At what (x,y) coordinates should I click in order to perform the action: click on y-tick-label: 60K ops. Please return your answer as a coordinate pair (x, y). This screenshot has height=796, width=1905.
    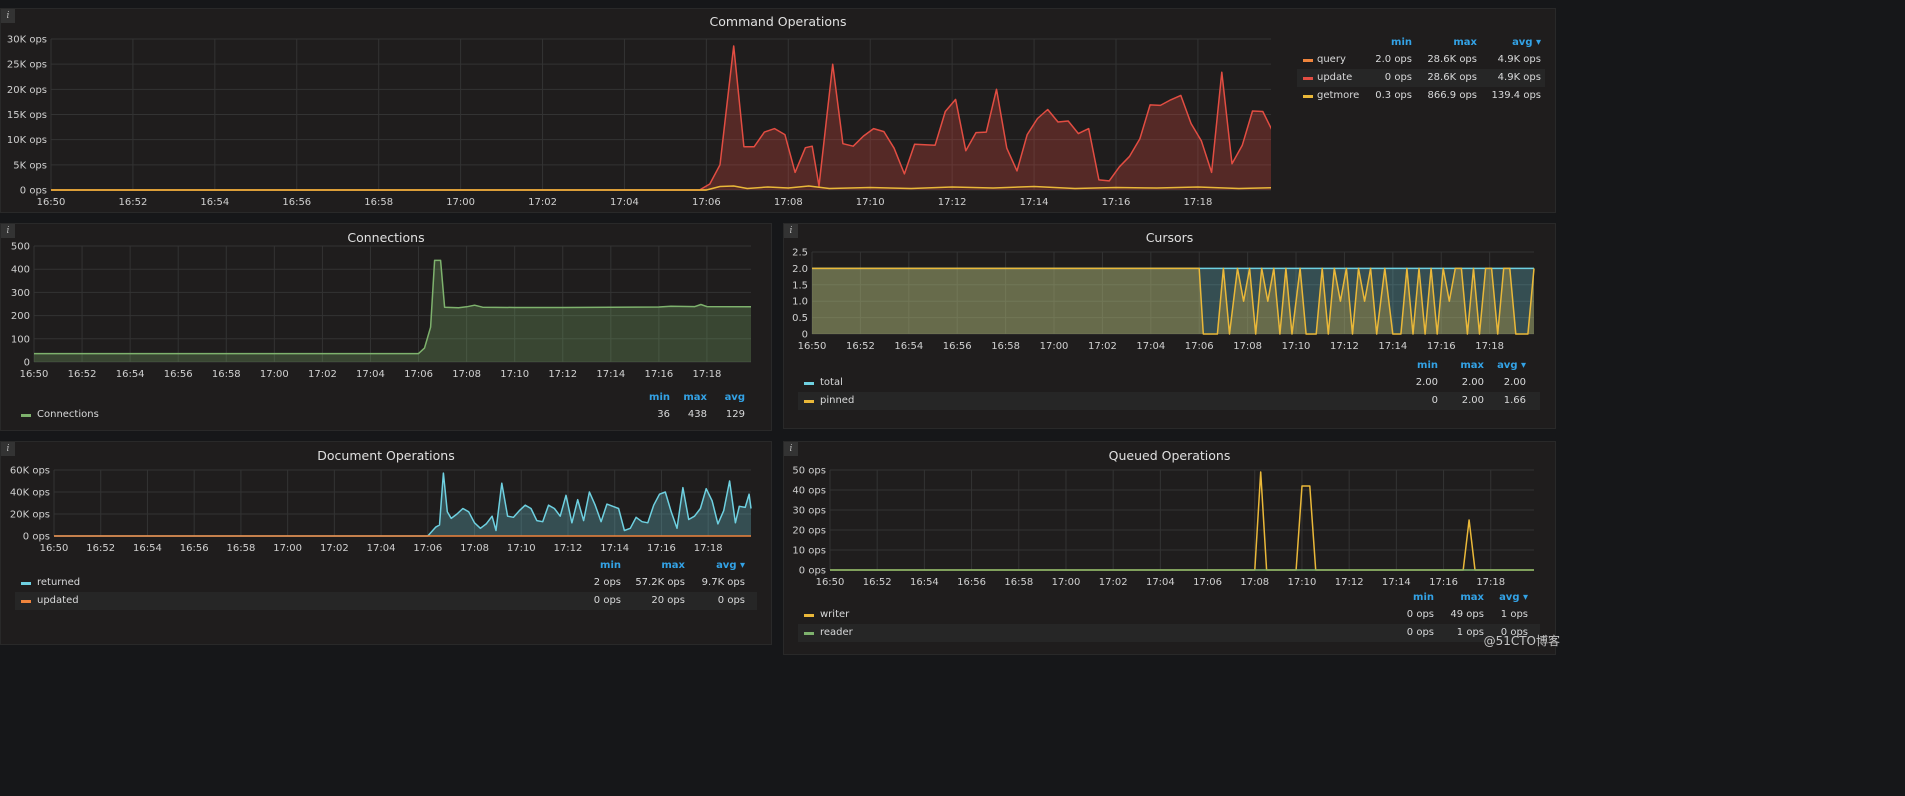
    Looking at the image, I should click on (30, 471).